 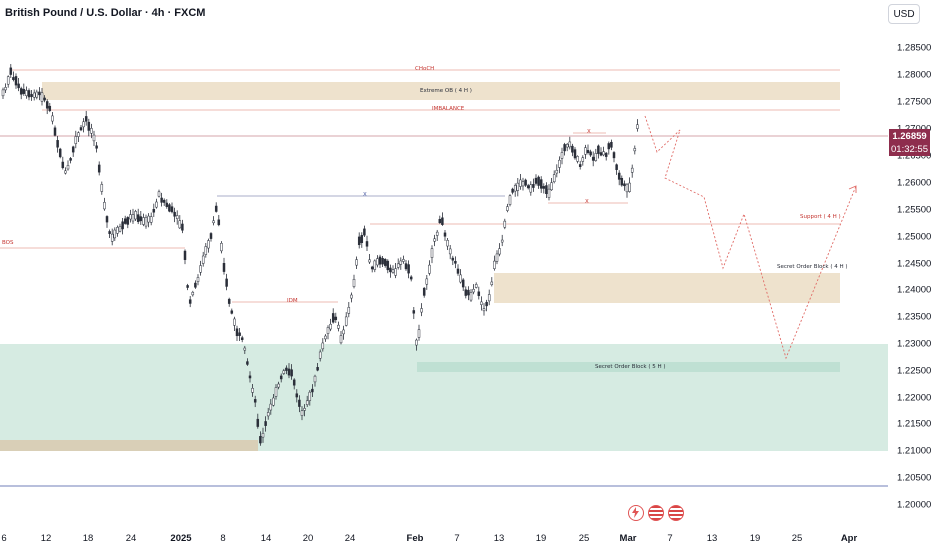 I want to click on time-tick-label: 18, so click(x=88, y=538).